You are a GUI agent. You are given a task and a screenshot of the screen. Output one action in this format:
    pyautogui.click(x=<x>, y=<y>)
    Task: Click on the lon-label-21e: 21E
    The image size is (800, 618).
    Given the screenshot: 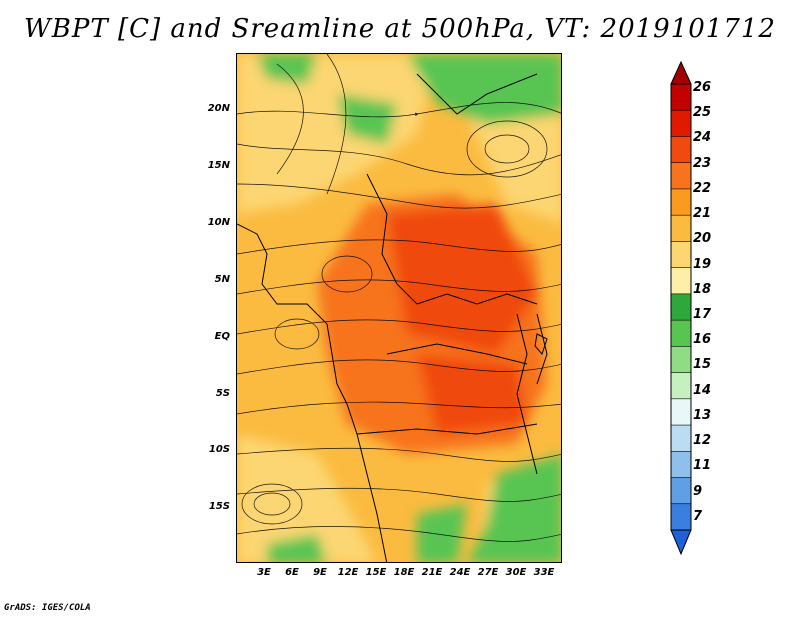 What is the action you would take?
    pyautogui.click(x=432, y=572)
    